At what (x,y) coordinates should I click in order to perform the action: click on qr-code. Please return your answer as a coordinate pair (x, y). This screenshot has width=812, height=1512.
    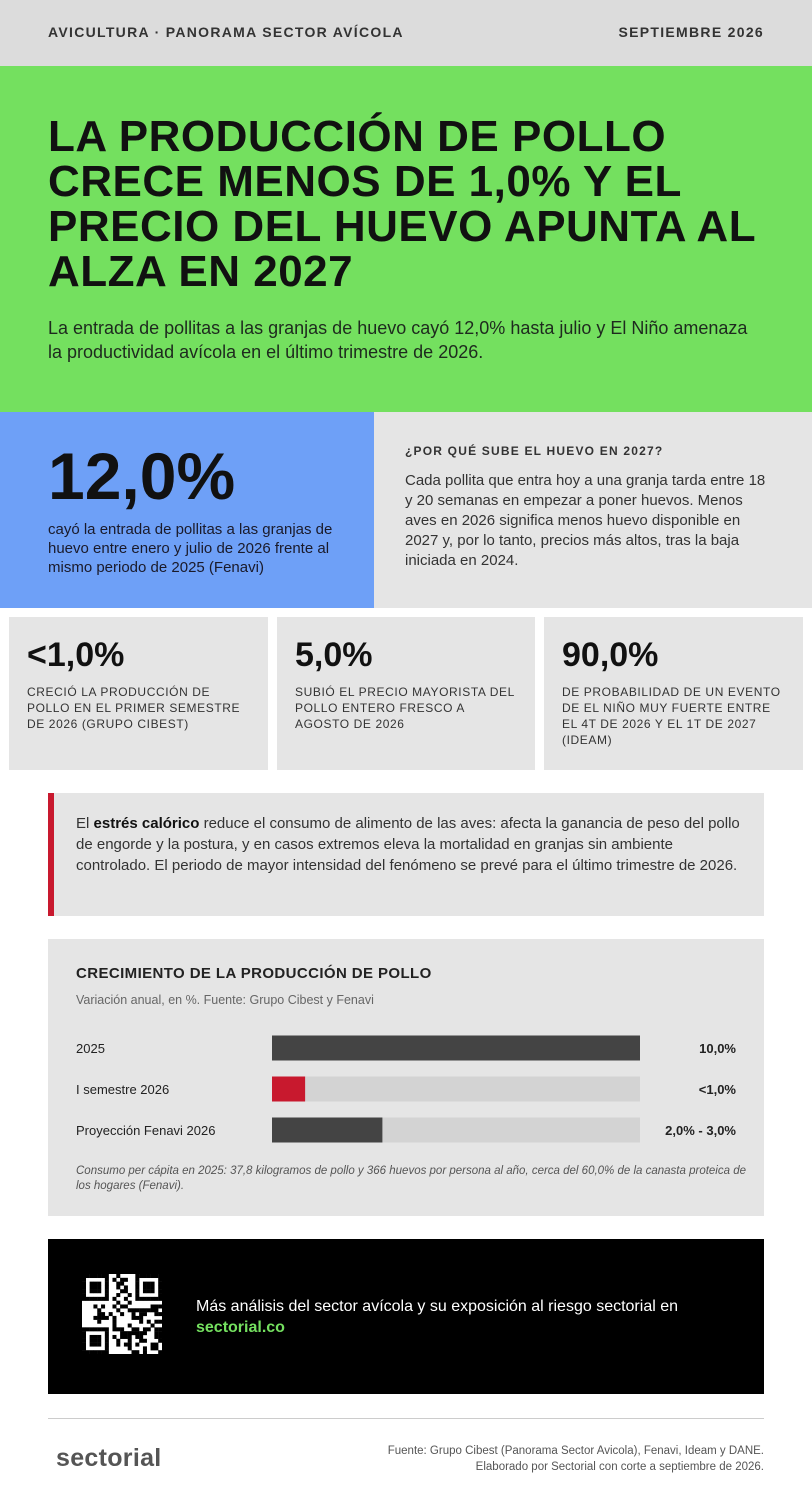
    Looking at the image, I should click on (122, 1314).